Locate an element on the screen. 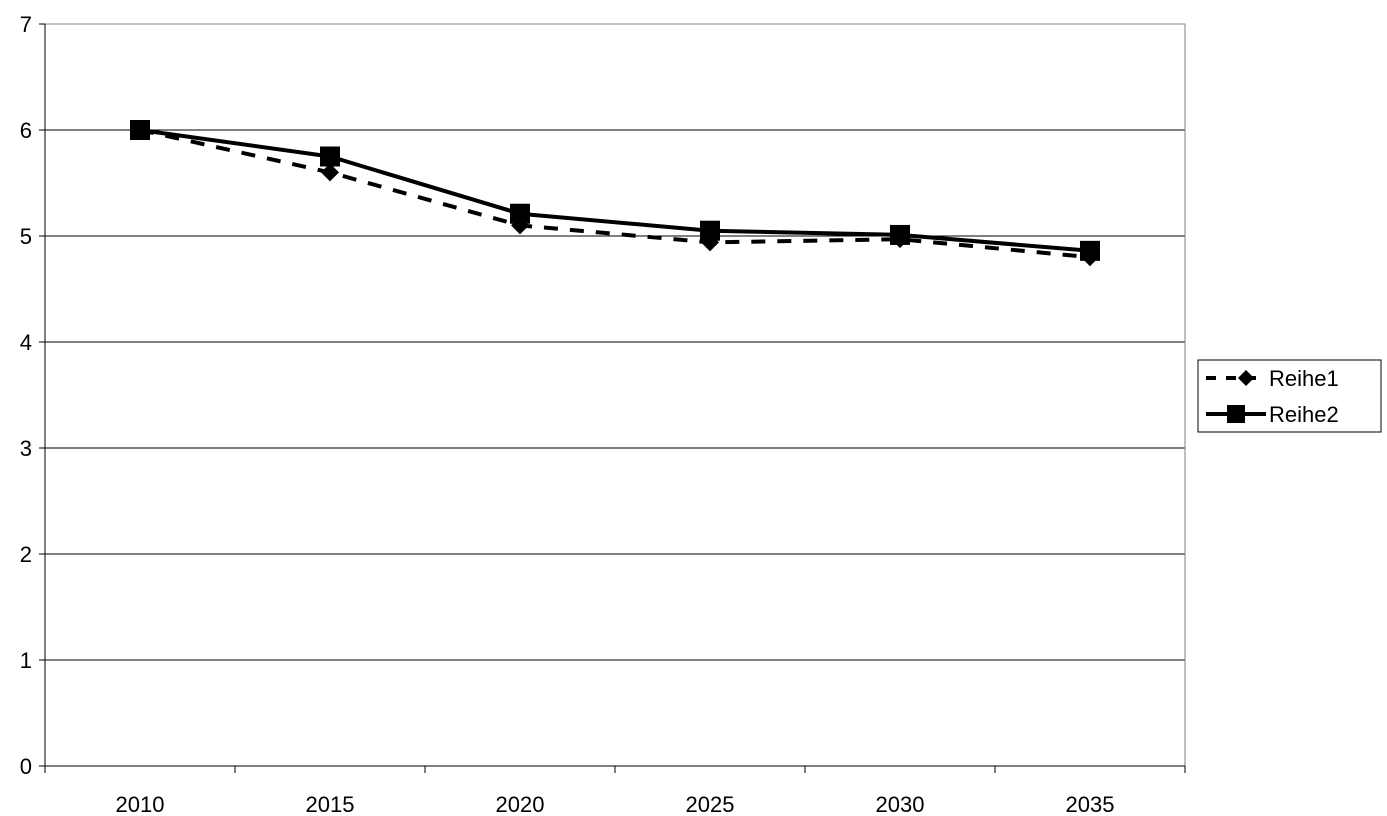 This screenshot has width=1387, height=816. x-tick-label: 2035 is located at coordinates (1090, 804).